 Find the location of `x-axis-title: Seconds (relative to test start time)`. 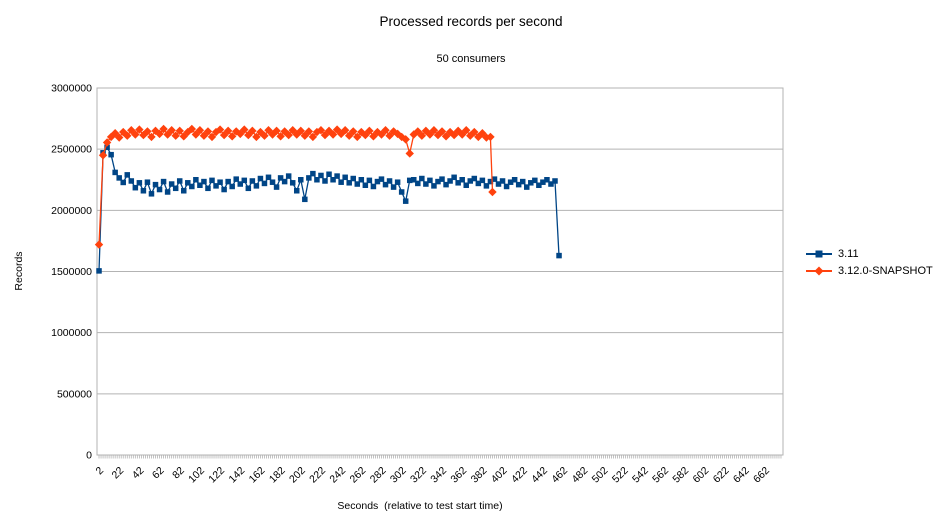

x-axis-title: Seconds (relative to test start time) is located at coordinates (420, 506).